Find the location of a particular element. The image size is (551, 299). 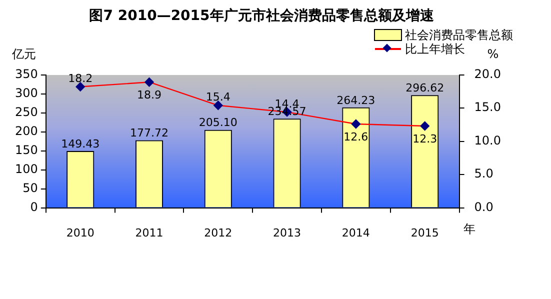

legend-label: 比上年增长 is located at coordinates (435, 49).